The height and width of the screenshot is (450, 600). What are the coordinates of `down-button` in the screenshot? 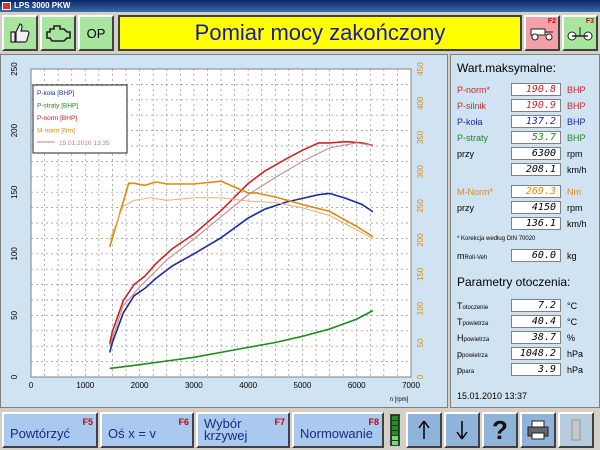 It's located at (462, 430).